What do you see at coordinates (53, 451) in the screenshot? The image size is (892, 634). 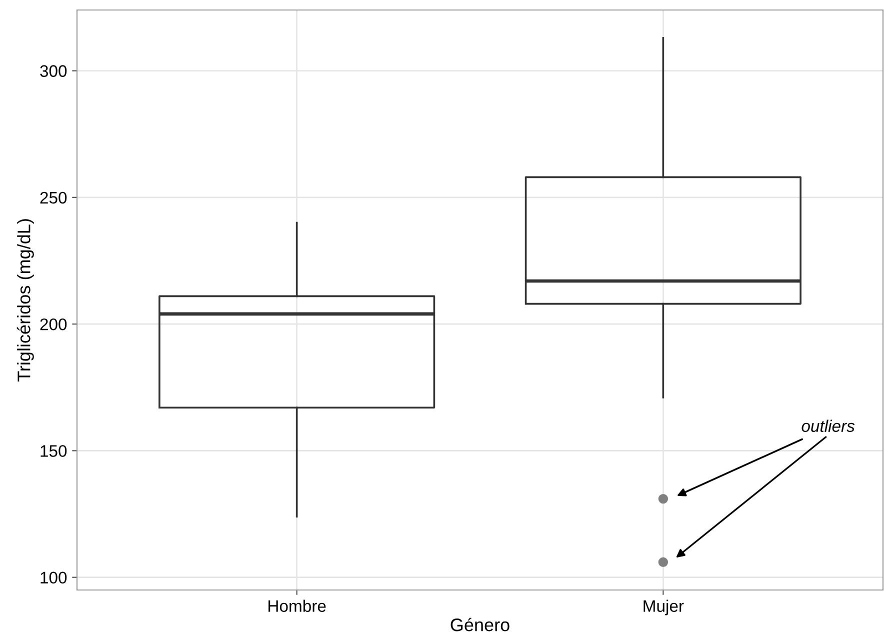 I see `y-tick-label: 150` at bounding box center [53, 451].